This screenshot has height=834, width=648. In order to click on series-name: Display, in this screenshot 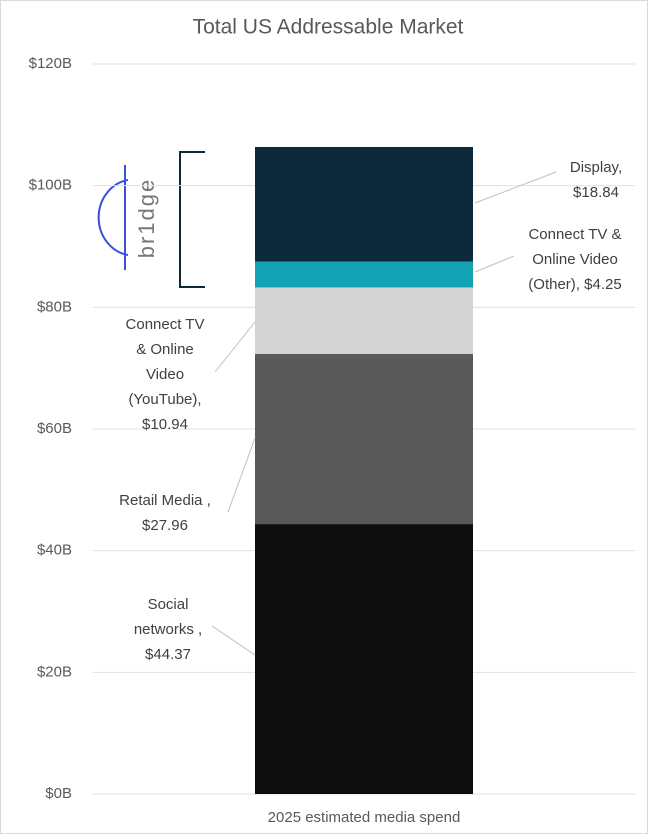, I will do `click(596, 167)`.